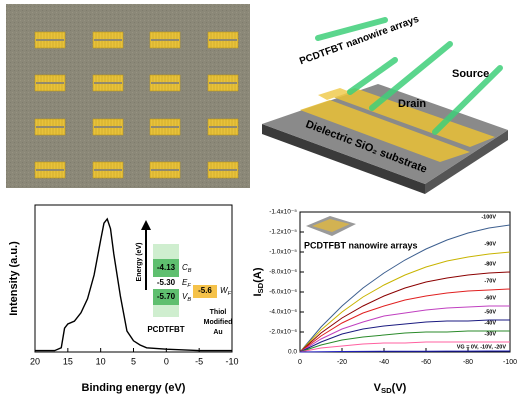 Image resolution: width=520 pixels, height=400 pixels. I want to click on y-tick-label: -4.0x10⁻⁶, so click(283, 312).